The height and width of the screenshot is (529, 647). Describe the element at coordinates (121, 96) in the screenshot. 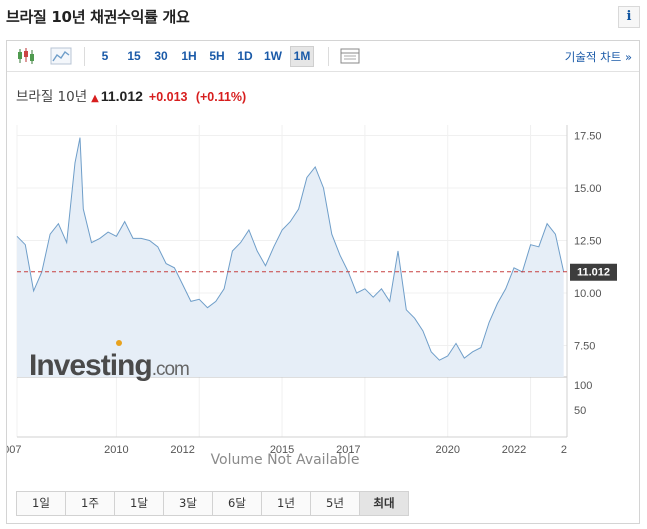

I see `quote-price: 11.012` at that location.